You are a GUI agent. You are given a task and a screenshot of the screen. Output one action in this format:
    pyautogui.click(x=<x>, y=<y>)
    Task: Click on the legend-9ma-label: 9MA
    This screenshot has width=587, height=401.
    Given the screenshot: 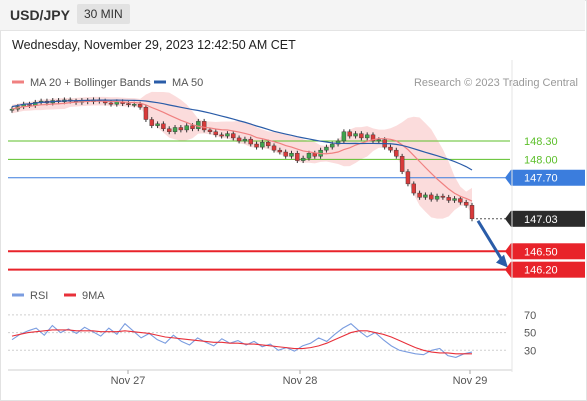 What is the action you would take?
    pyautogui.click(x=93, y=296)
    